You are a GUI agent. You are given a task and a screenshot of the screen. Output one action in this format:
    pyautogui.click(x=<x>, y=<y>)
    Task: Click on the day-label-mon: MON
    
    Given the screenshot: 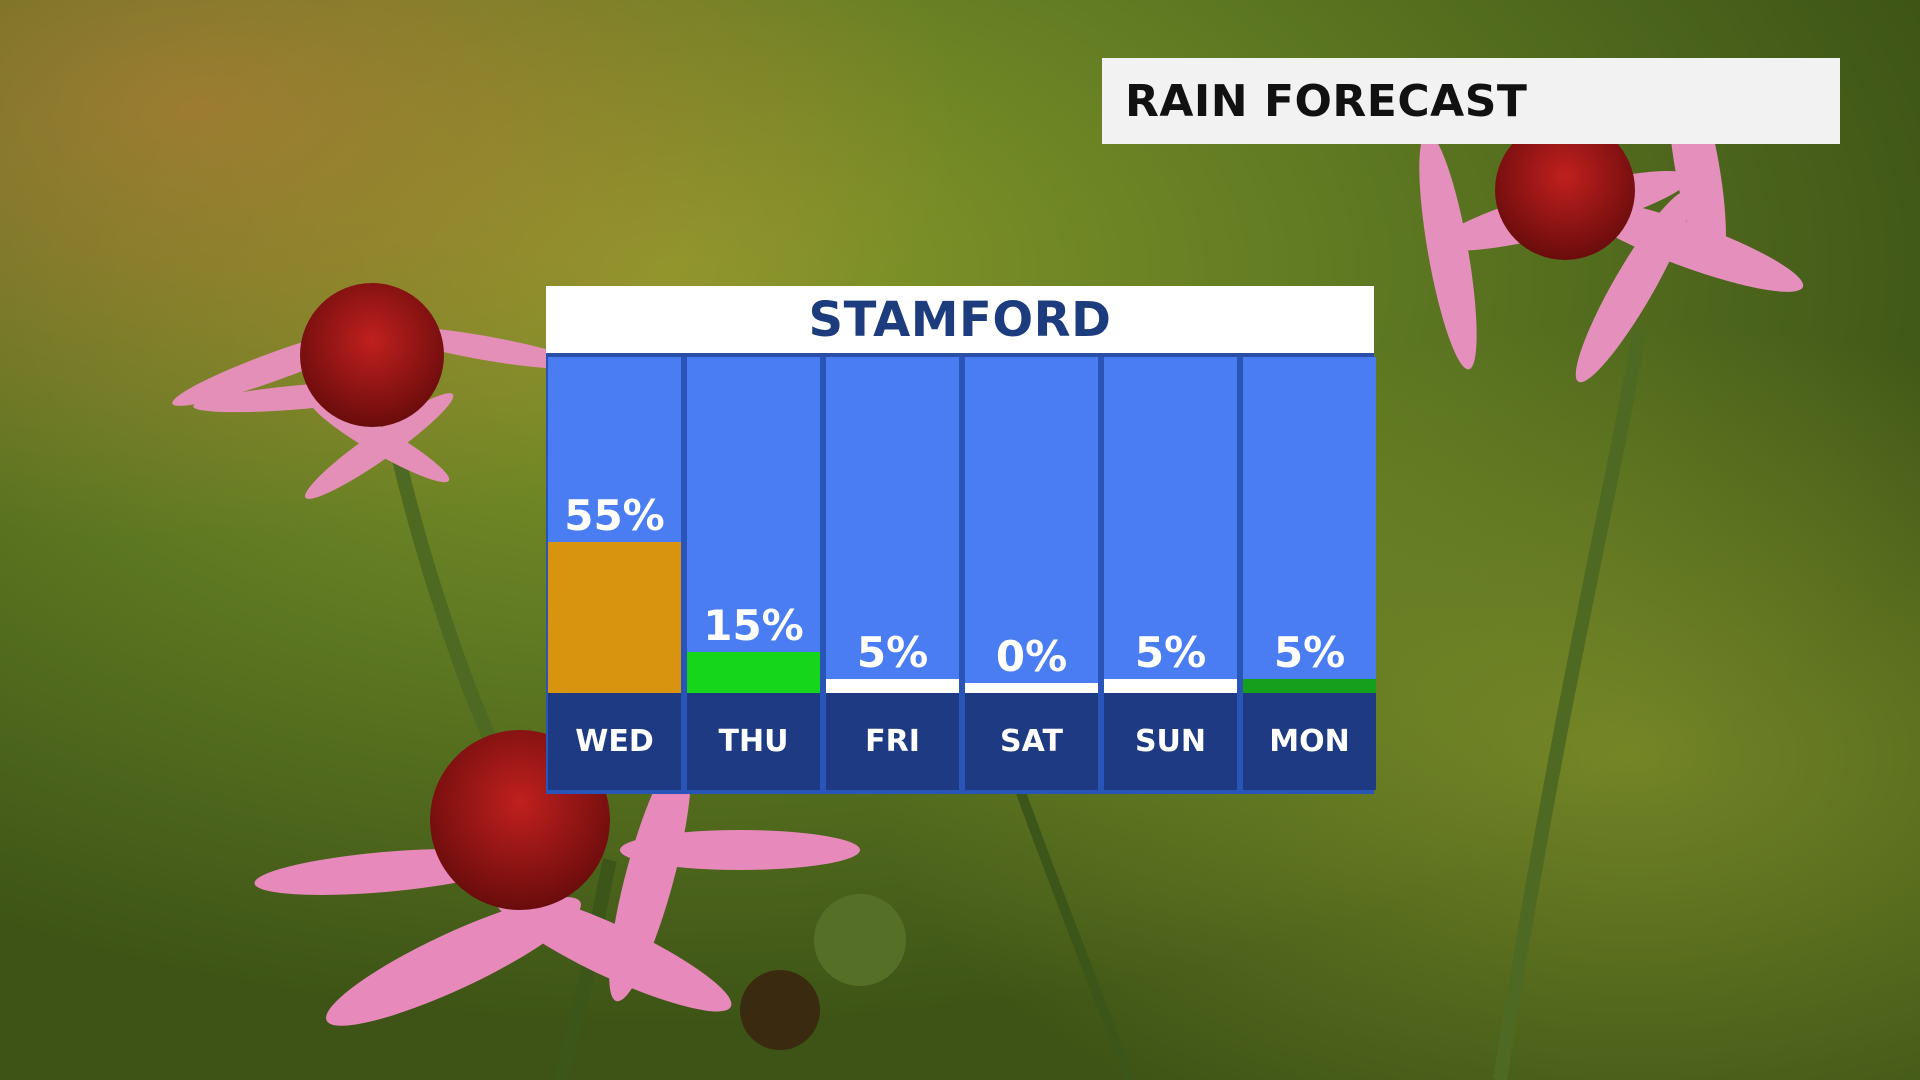 What is the action you would take?
    pyautogui.click(x=1309, y=741)
    